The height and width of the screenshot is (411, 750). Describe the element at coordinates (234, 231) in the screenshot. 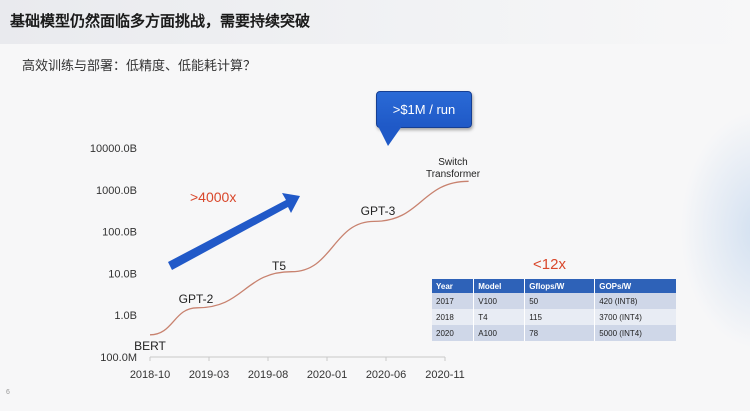

I see `trend-arrow-icon` at that location.